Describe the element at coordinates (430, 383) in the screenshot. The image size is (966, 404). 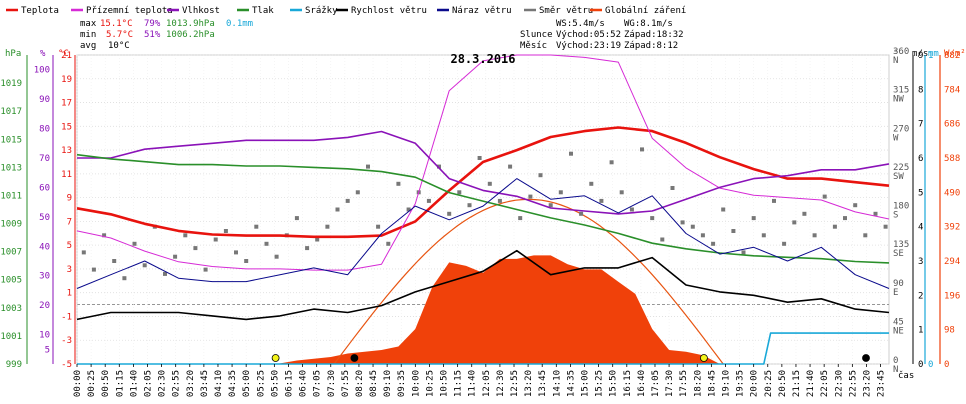
I see `x-tick-label: 10:25` at that location.